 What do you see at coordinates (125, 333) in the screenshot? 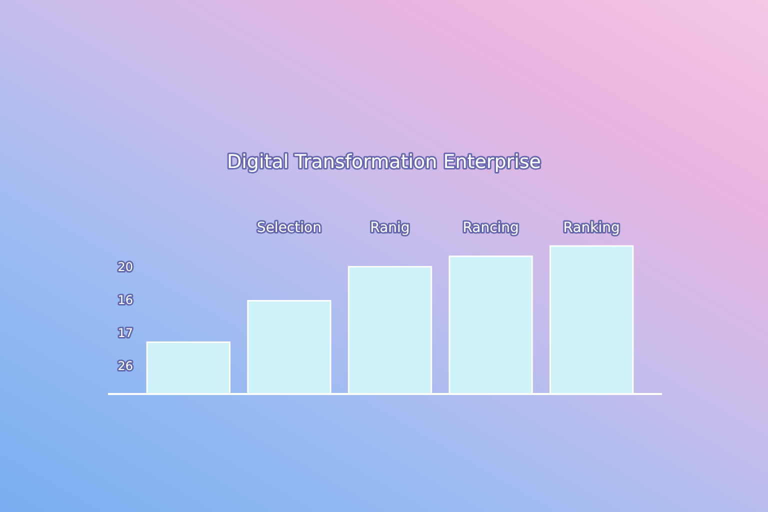
I see `annotation: 17` at bounding box center [125, 333].